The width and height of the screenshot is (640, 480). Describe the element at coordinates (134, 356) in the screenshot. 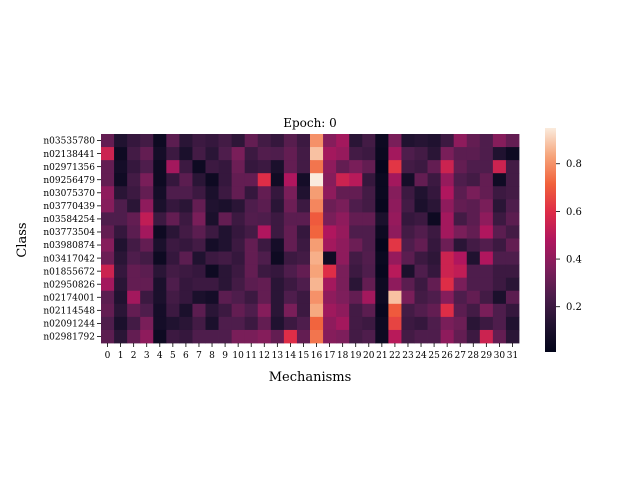

I see `x-tick-label: 2` at that location.